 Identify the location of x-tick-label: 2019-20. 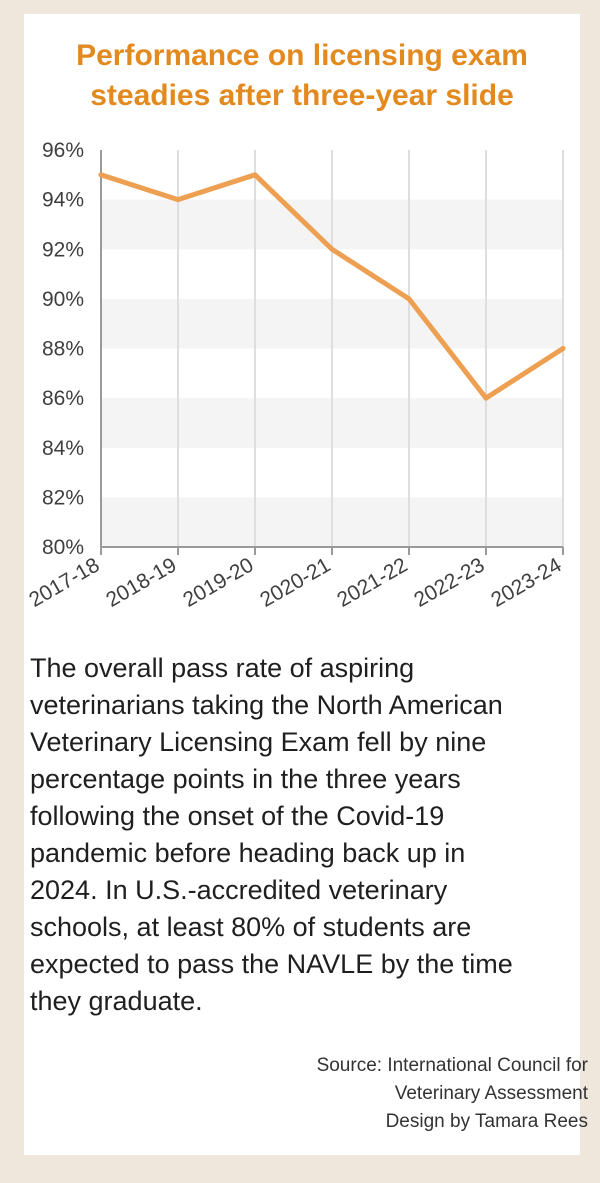
(218, 582).